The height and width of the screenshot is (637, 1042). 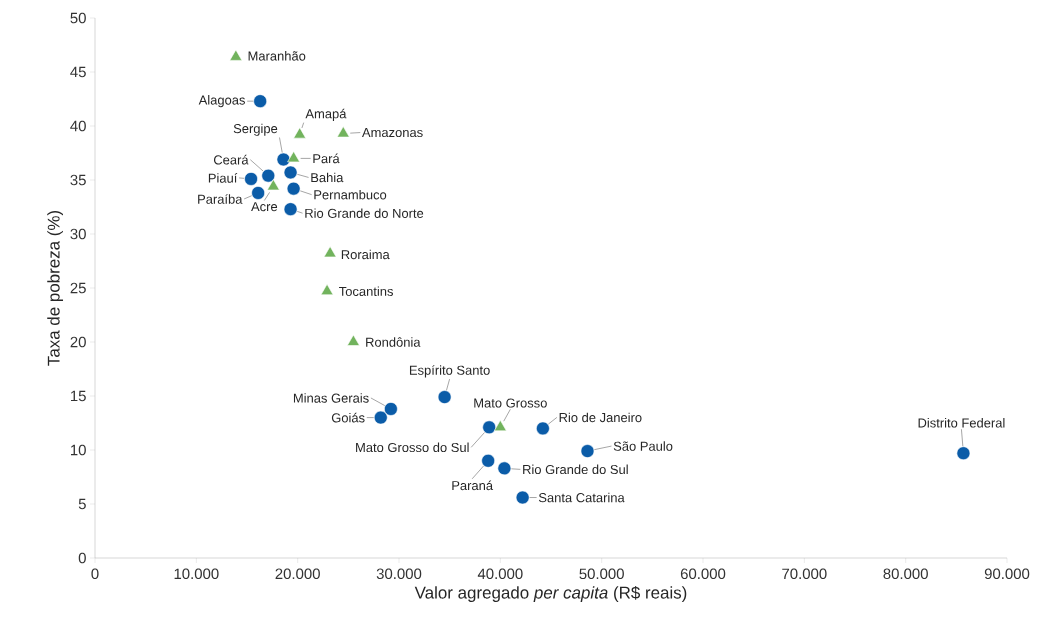 I want to click on annotation: Minas Gerais, so click(x=331, y=398).